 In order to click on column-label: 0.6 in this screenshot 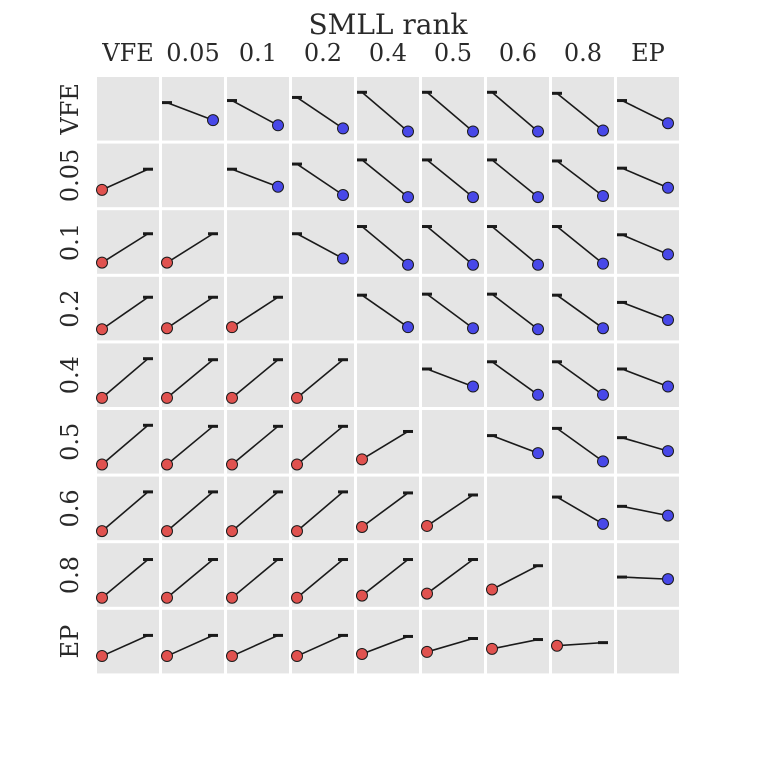, I will do `click(518, 53)`.